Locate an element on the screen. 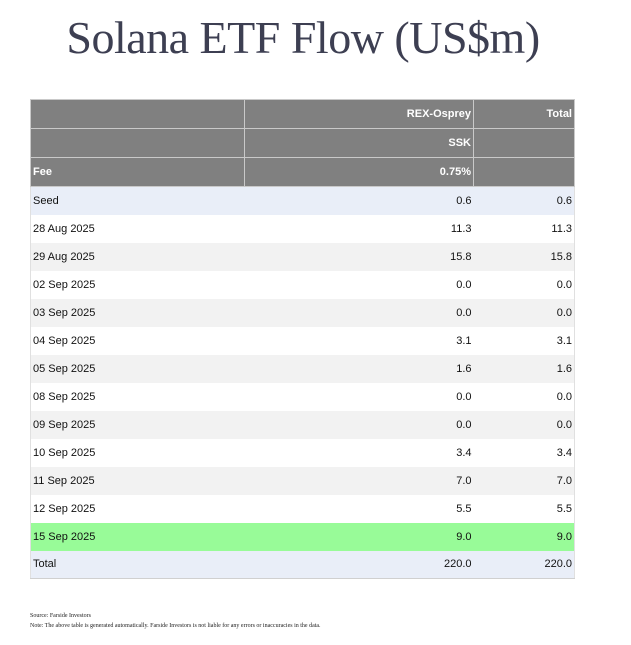  row-value: 0.6 is located at coordinates (359, 200).